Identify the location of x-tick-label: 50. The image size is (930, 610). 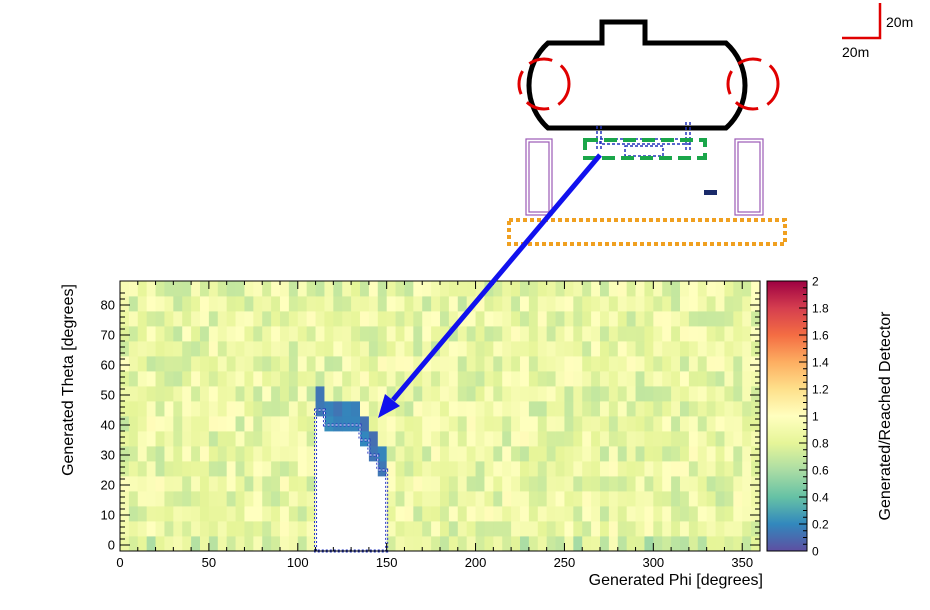
(209, 562).